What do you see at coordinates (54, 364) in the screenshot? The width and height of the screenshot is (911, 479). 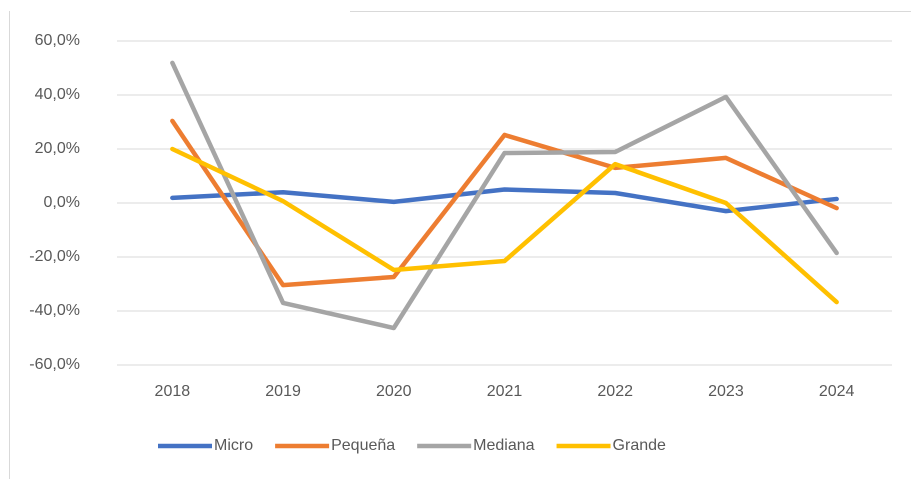 I see `y-tick-label: -60,0%` at bounding box center [54, 364].